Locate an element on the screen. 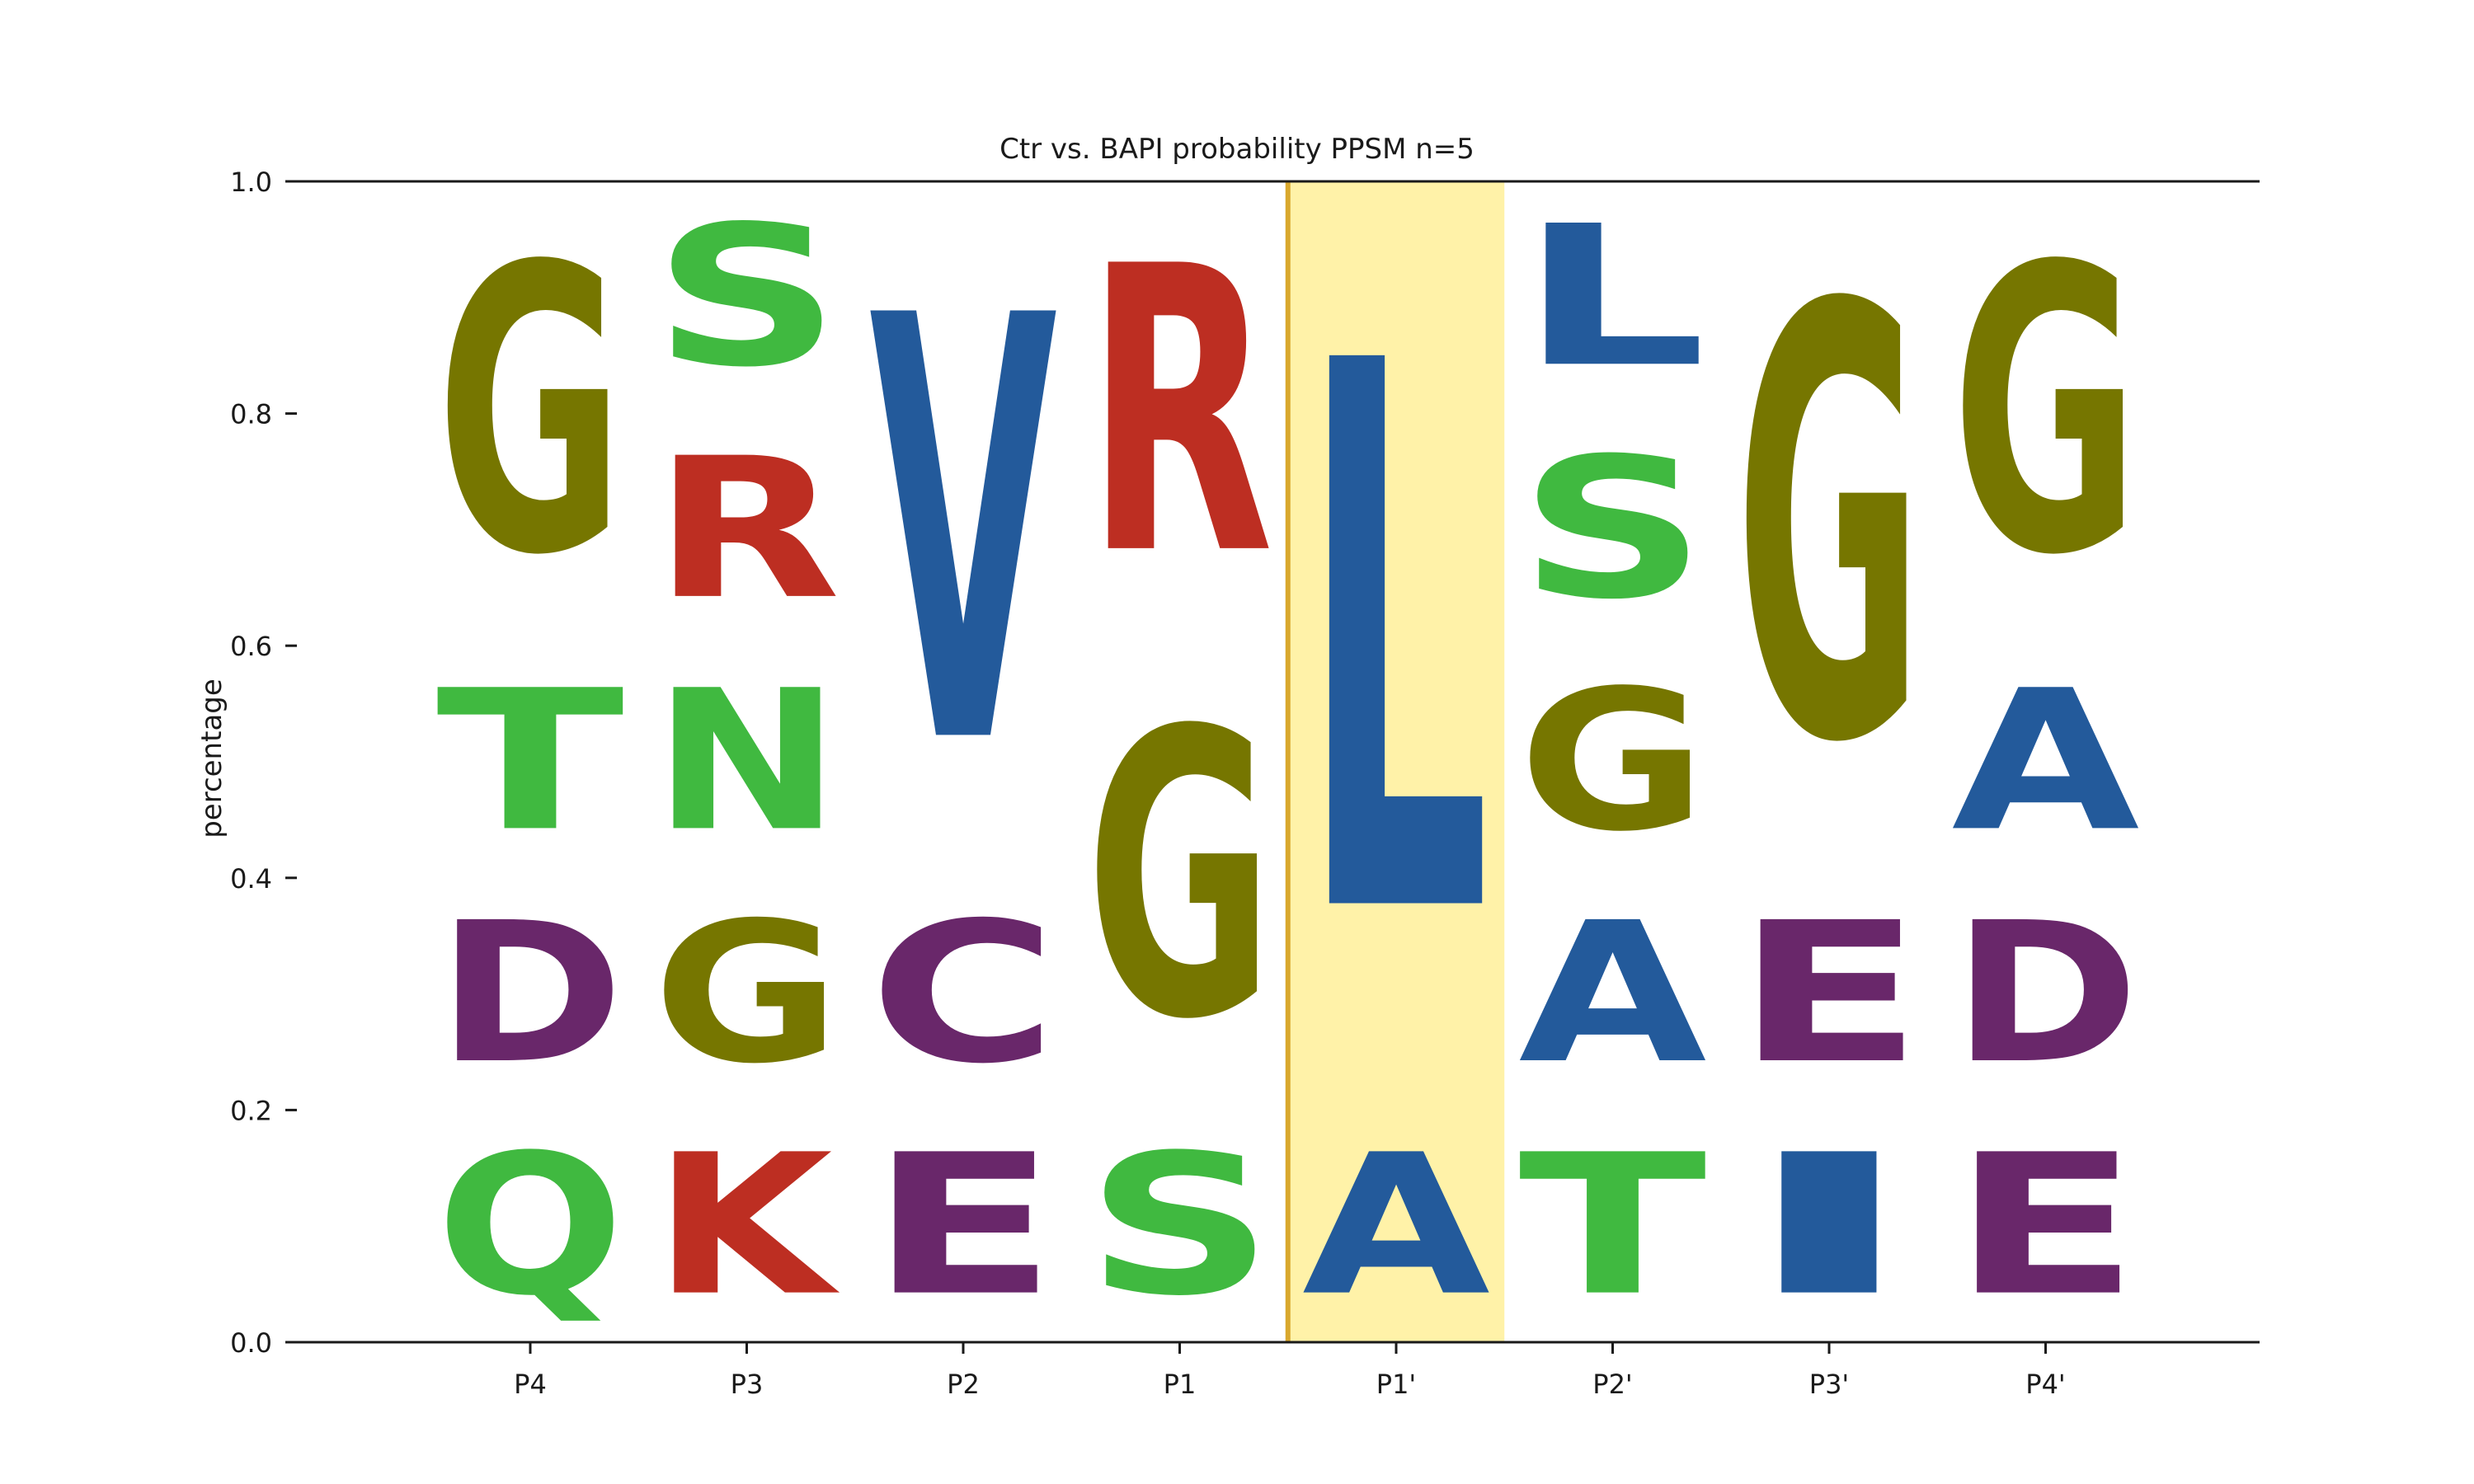 The width and height of the screenshot is (2474, 1484). y-tick-label: 0.6 is located at coordinates (251, 646).